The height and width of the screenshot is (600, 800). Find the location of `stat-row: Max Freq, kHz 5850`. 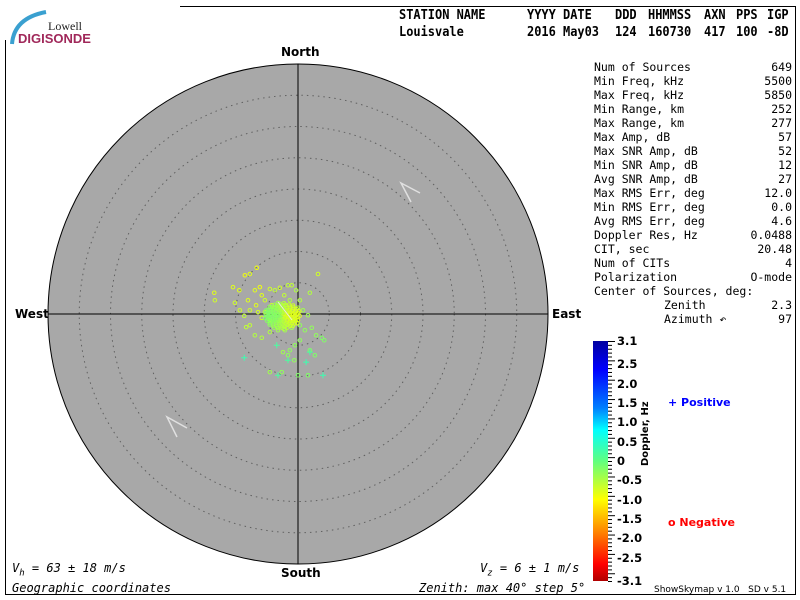

stat-row: Max Freq, kHz 5850 is located at coordinates (693, 95).